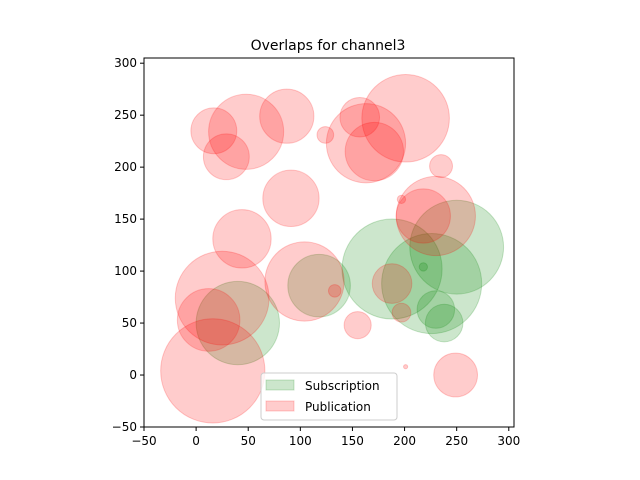 Image resolution: width=640 pixels, height=480 pixels. I want to click on y-tick-label: 50, so click(129, 323).